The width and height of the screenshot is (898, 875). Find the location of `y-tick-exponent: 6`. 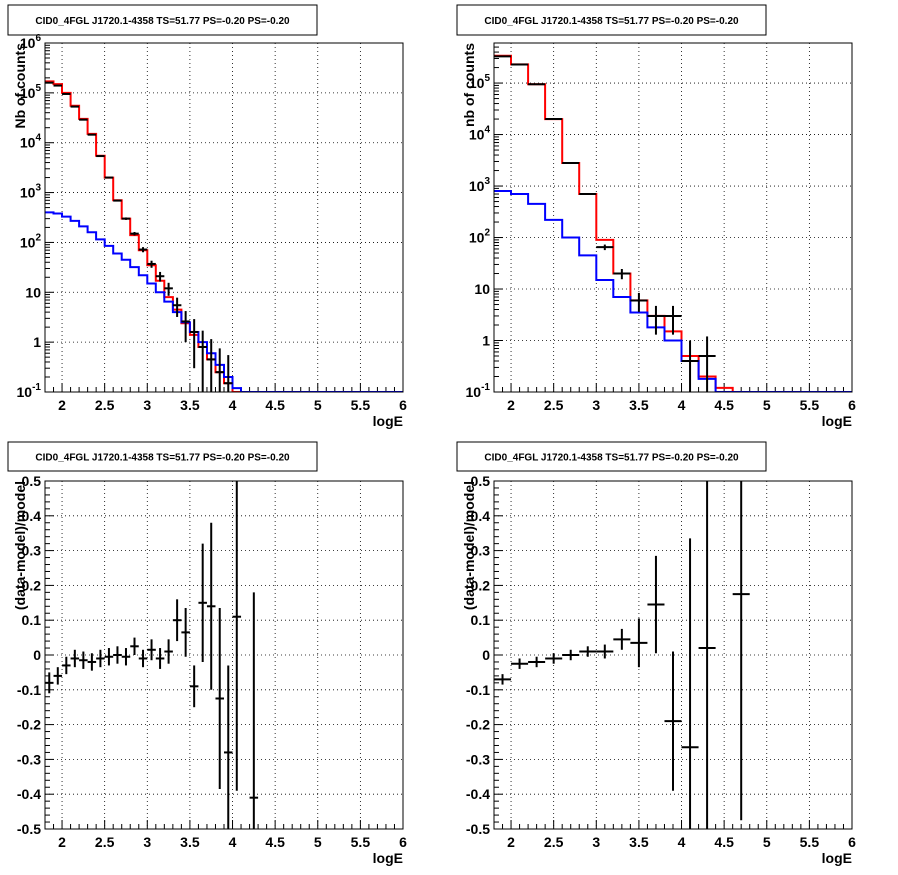

y-tick-exponent: 6 is located at coordinates (38, 38).